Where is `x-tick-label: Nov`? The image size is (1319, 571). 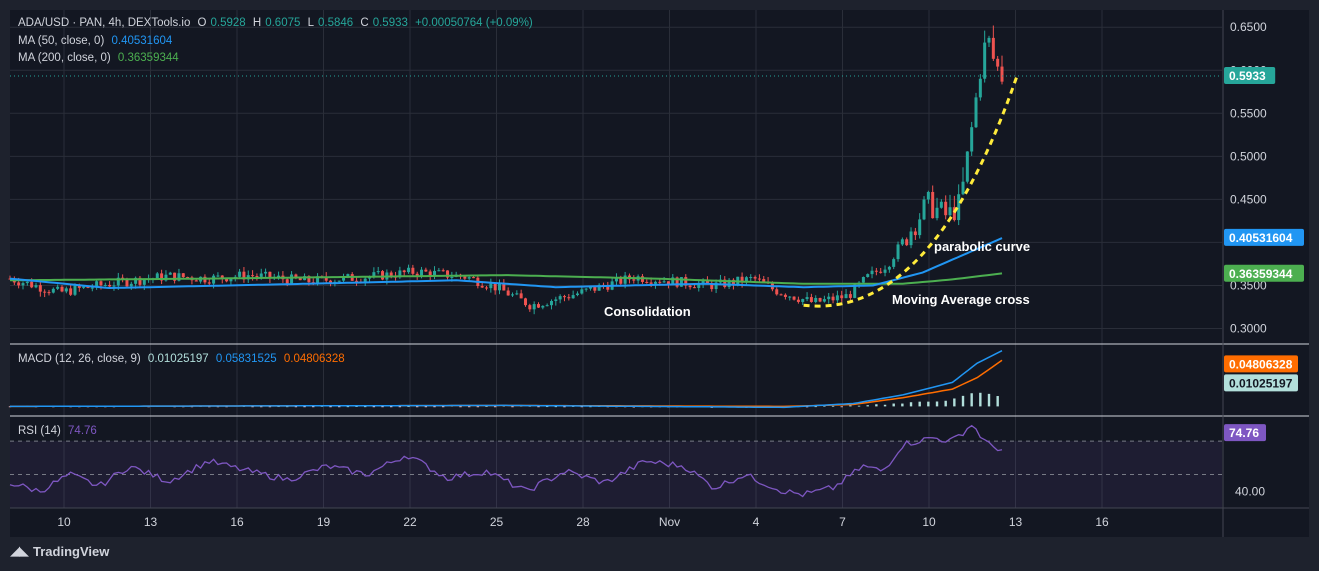 x-tick-label: Nov is located at coordinates (669, 522).